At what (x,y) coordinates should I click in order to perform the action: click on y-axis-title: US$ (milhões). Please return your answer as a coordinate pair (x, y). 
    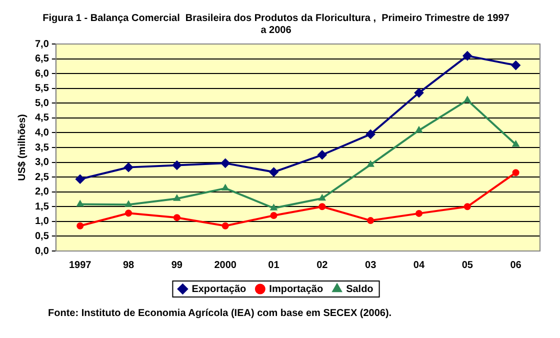
    Looking at the image, I should click on (22, 147).